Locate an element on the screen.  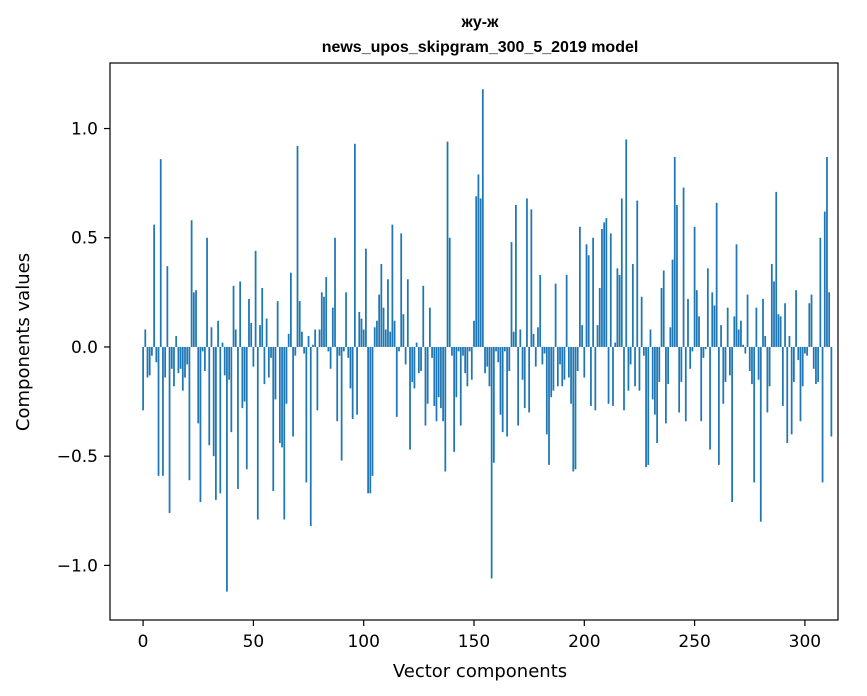
x-ticks-group: 0 50 100 150 200 250 300 is located at coordinates (479, 636).